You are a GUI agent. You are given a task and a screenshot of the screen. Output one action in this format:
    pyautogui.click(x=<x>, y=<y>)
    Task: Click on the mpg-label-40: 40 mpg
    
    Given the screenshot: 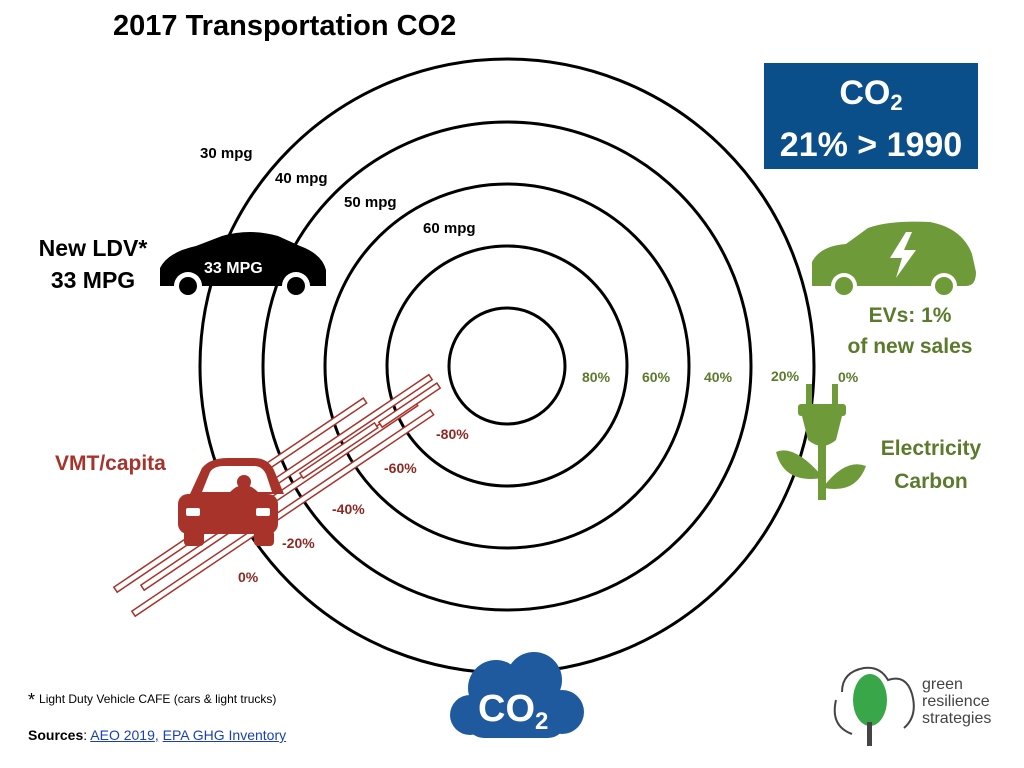 What is the action you would take?
    pyautogui.click(x=301, y=178)
    